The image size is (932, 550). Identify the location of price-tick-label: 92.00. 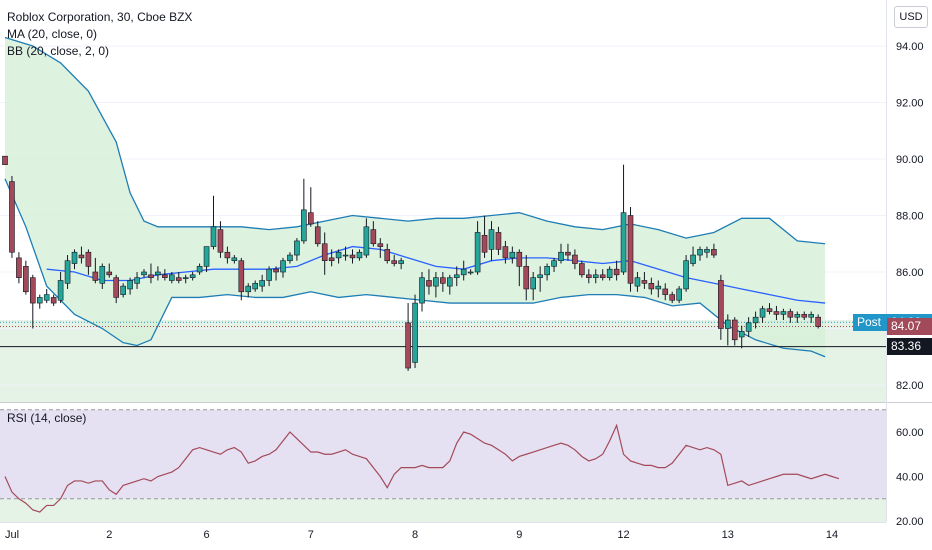
(910, 104).